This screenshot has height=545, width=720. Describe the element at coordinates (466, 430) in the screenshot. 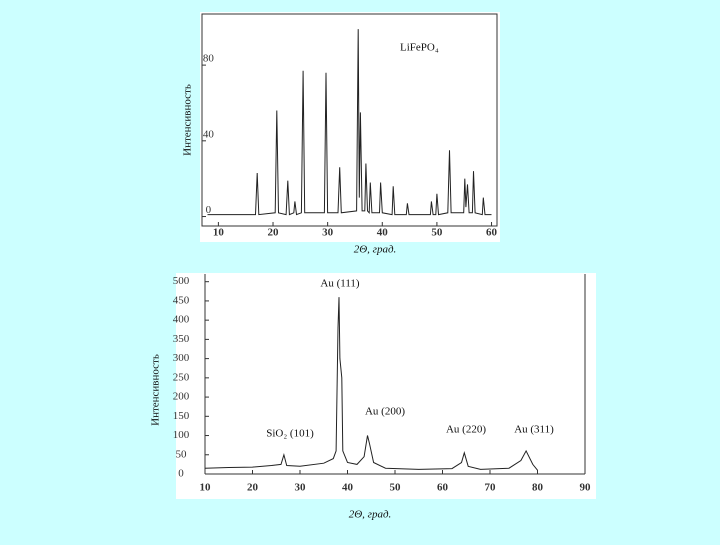

I see `annotation: Au (220)` at that location.